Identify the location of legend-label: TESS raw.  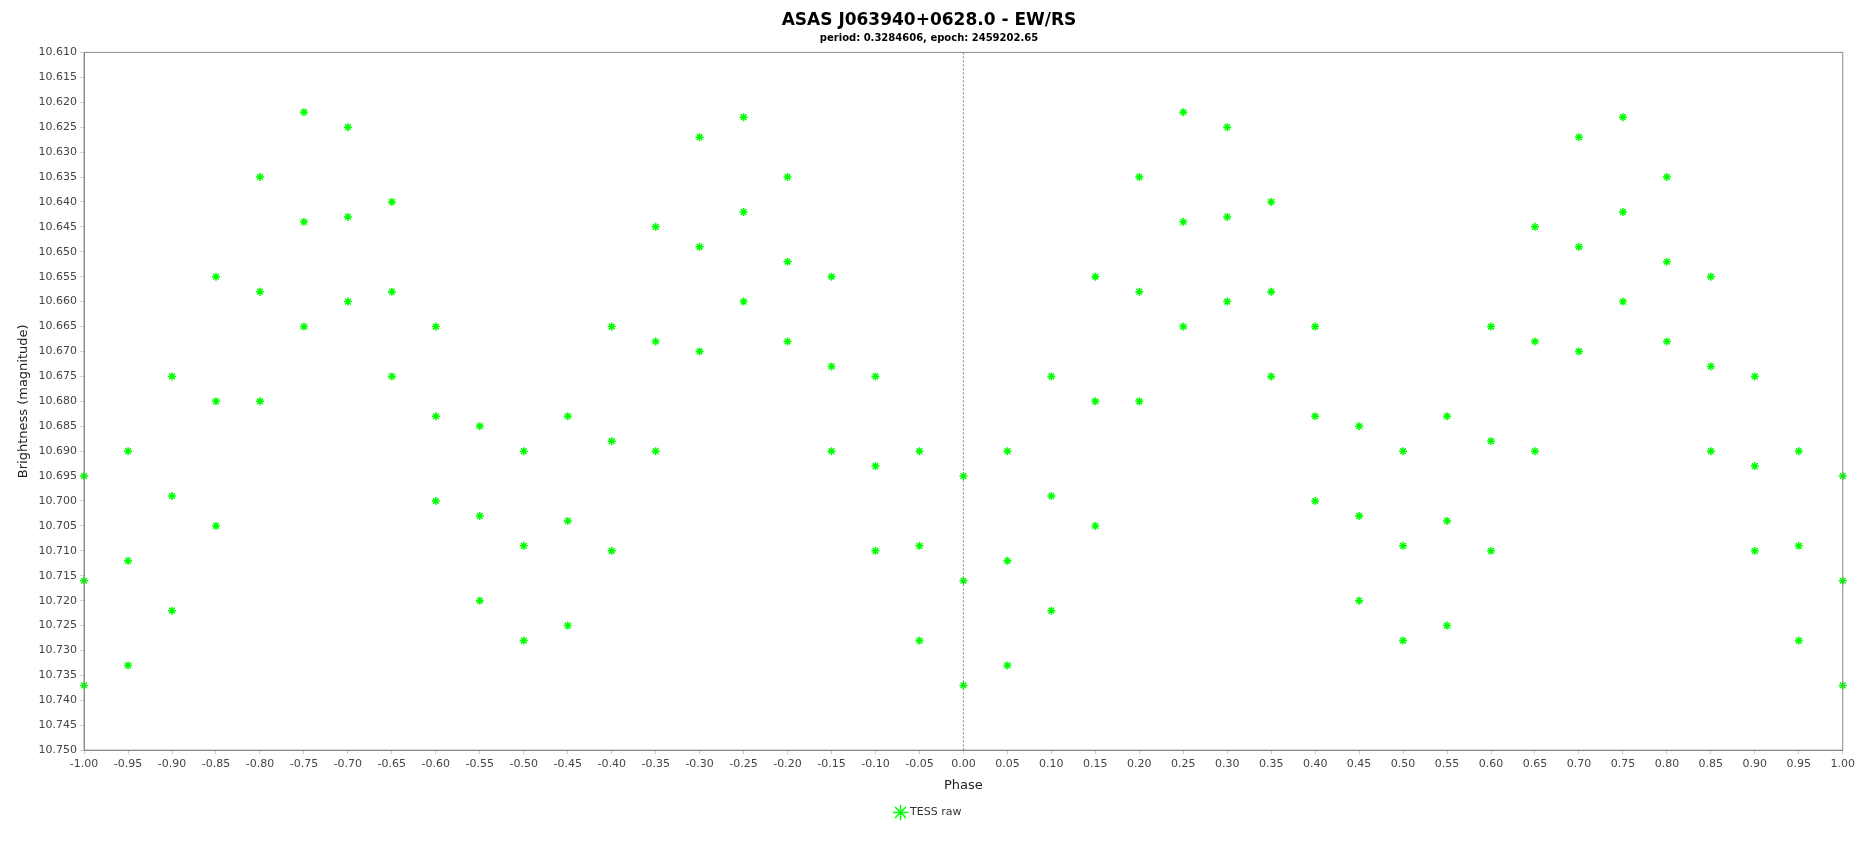
(935, 812).